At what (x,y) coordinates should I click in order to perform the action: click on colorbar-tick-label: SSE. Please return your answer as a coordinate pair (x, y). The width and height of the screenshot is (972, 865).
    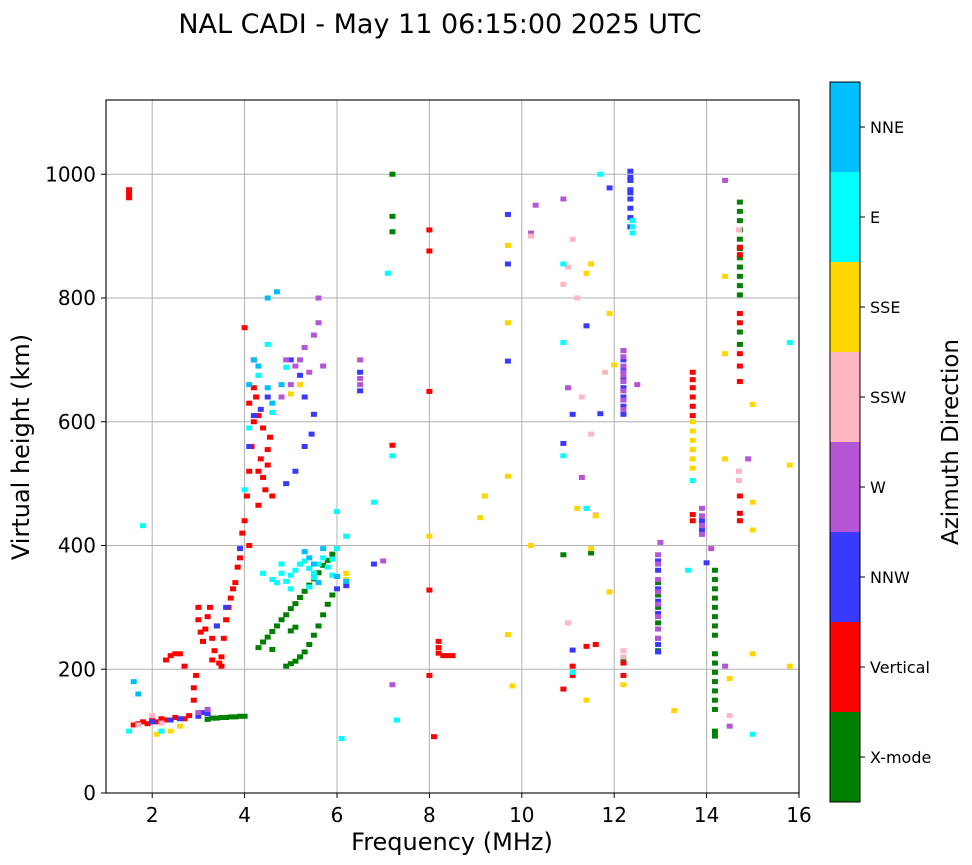
    Looking at the image, I should click on (885, 307).